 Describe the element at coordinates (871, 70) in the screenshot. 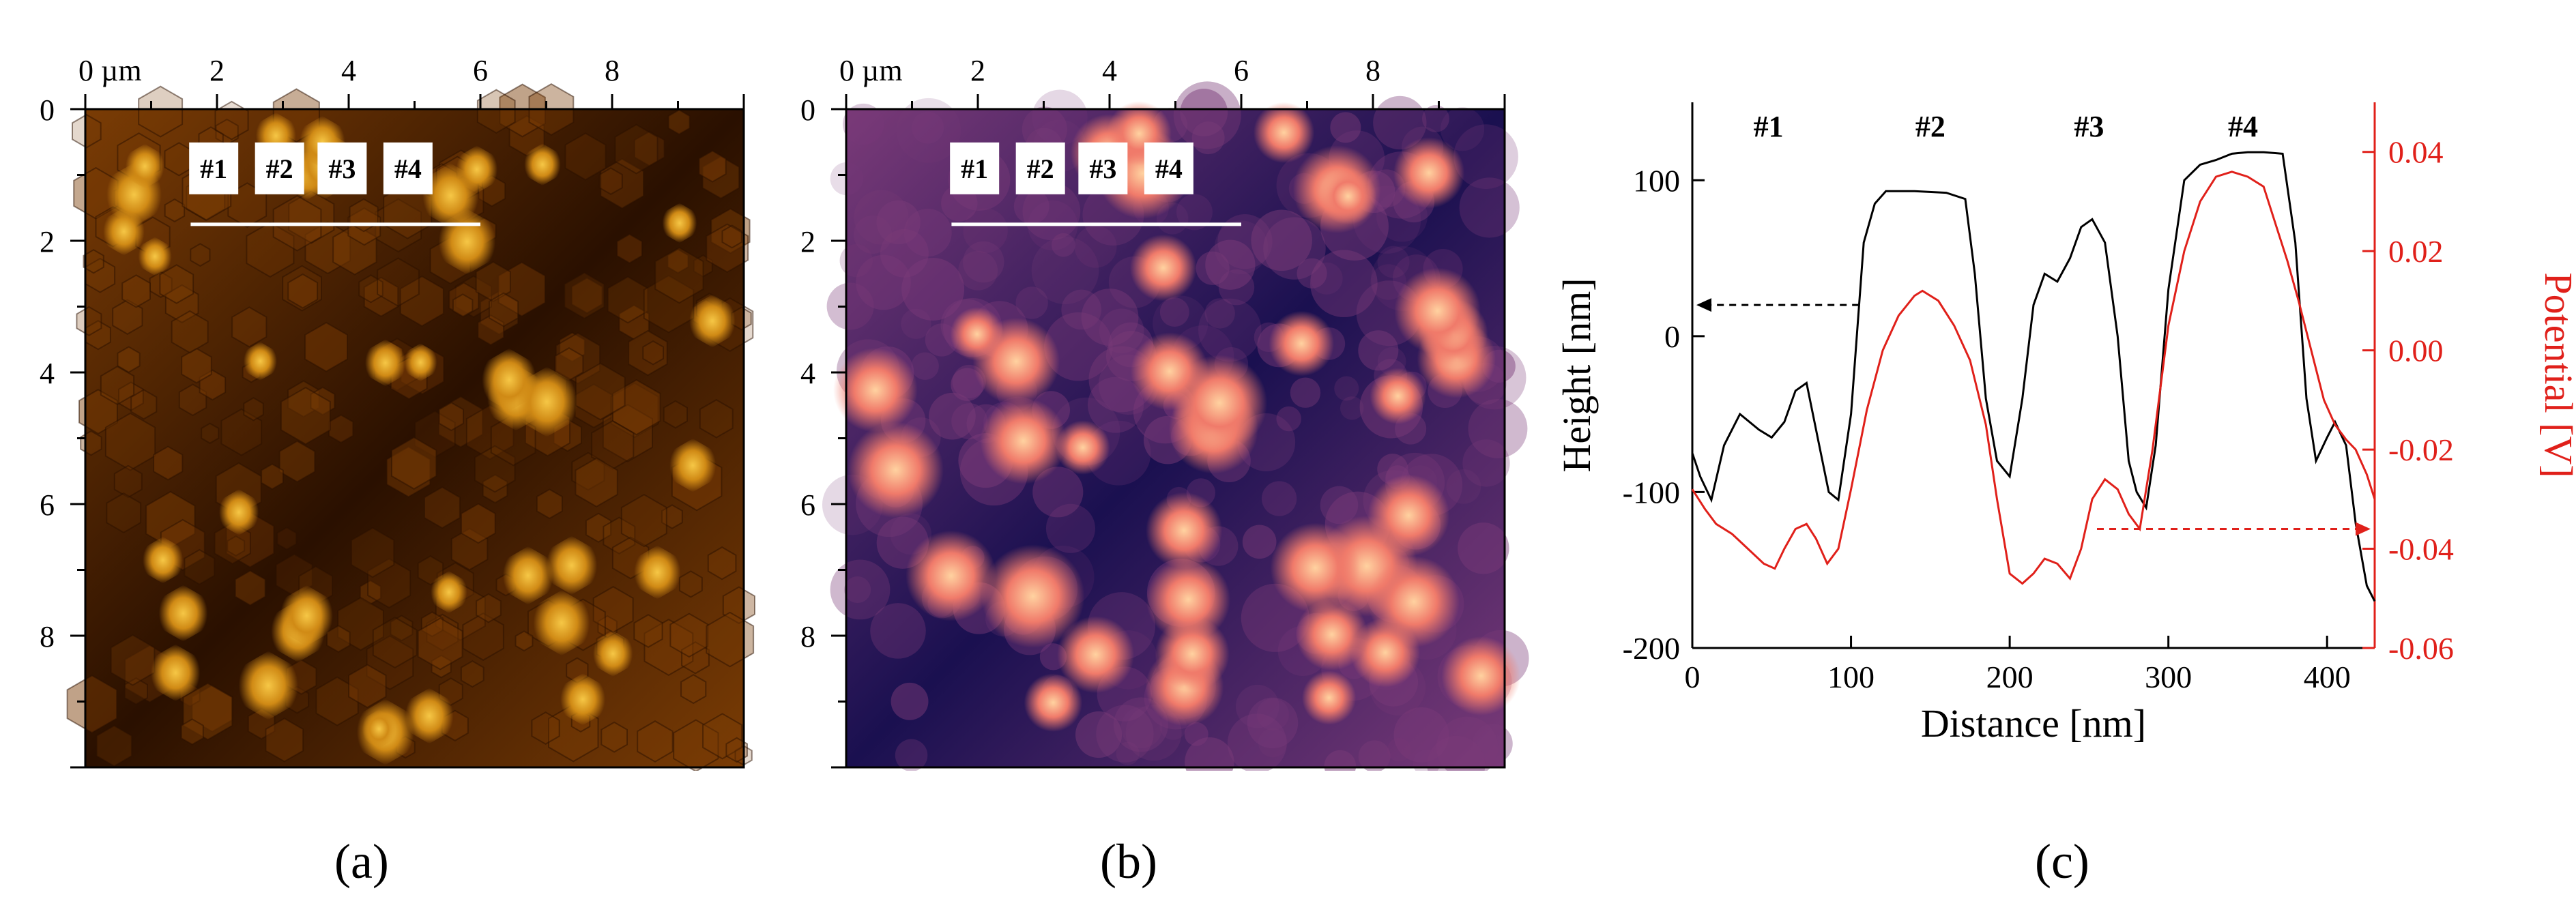

I see `x-tick-label: 0 µm` at that location.